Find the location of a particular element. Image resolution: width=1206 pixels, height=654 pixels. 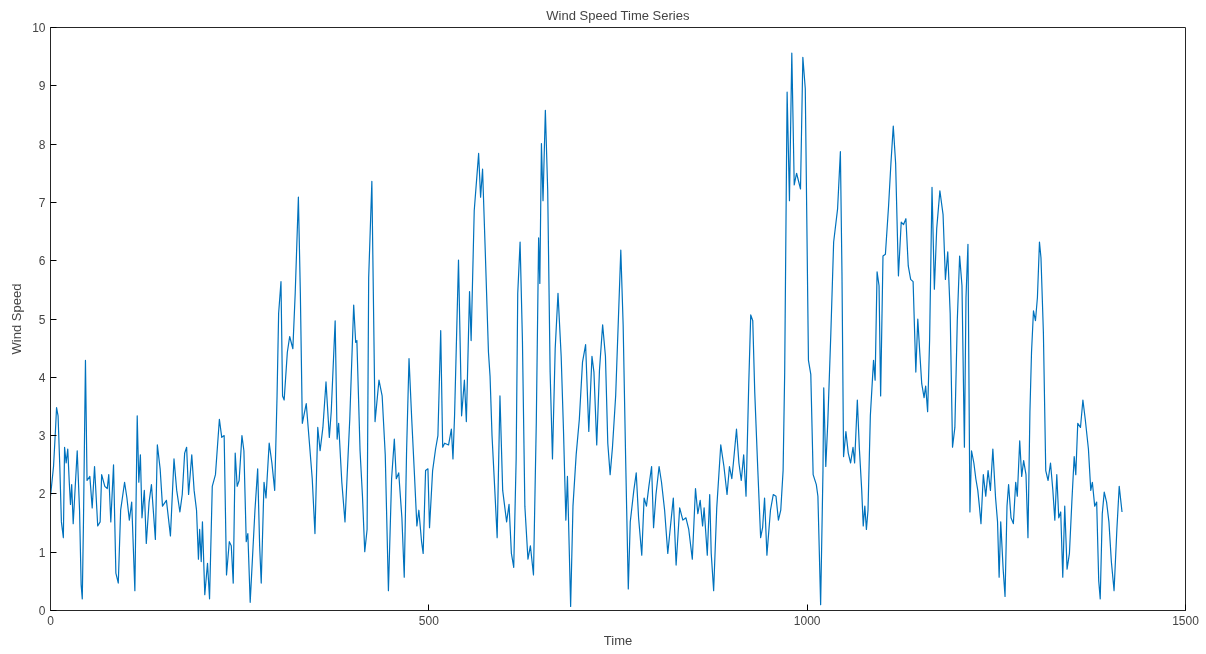

y-tick-label: 7 is located at coordinates (42, 202).